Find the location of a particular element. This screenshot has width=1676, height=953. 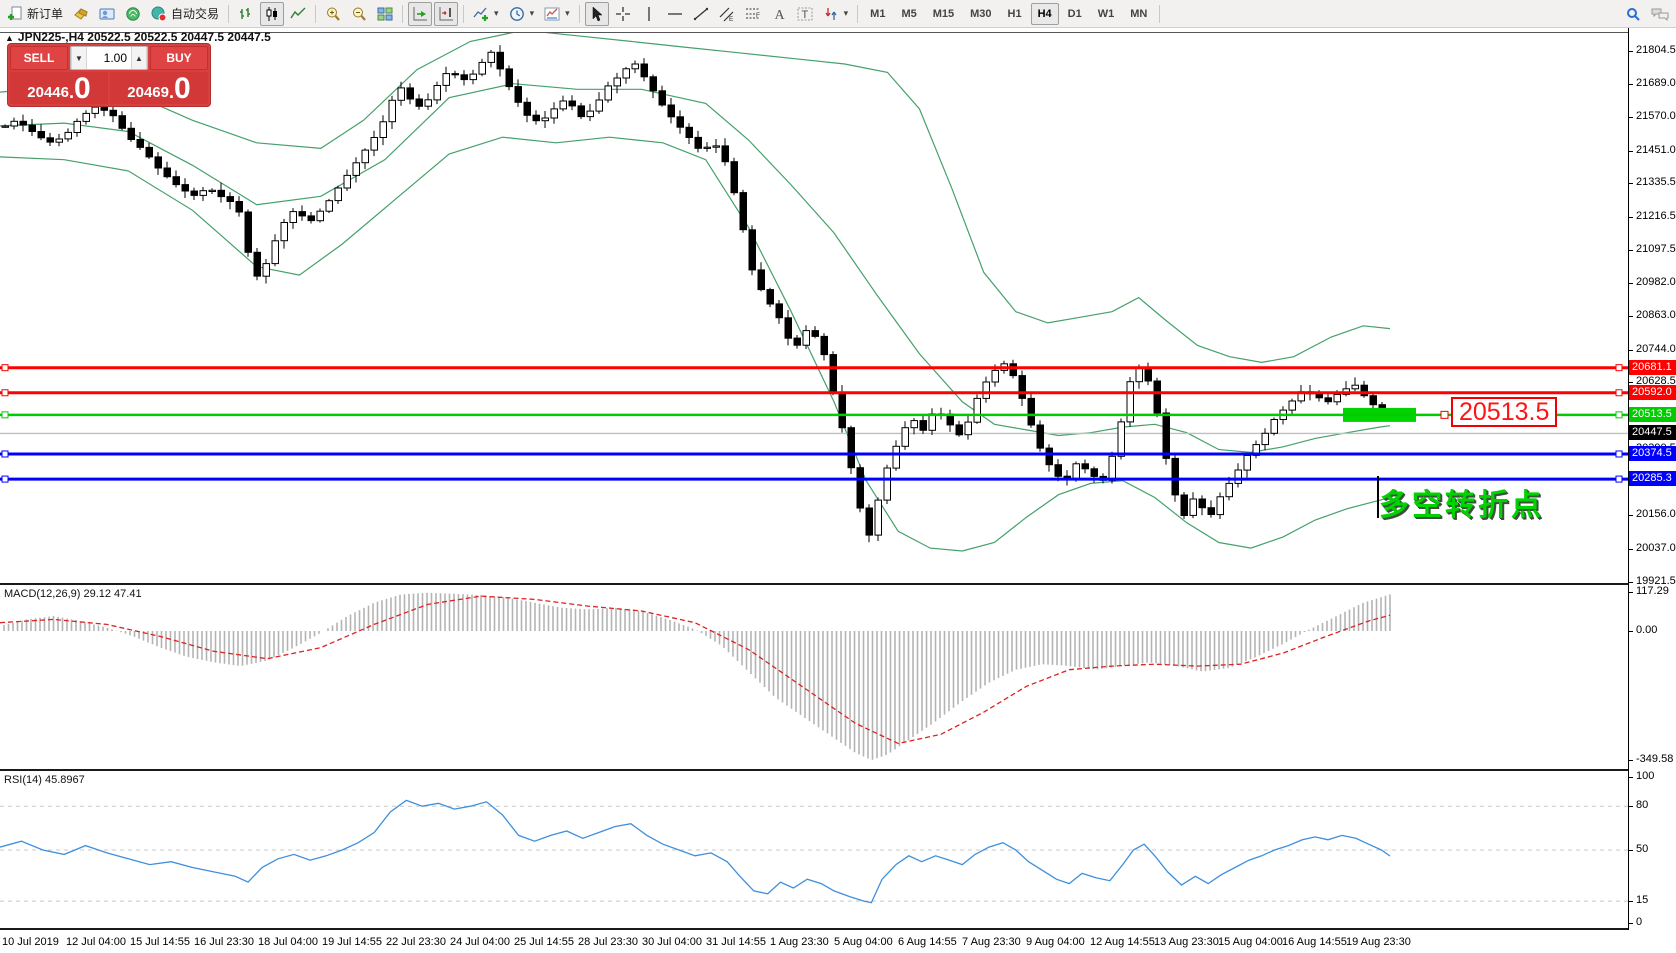

buy-button: BUY is located at coordinates (179, 58).